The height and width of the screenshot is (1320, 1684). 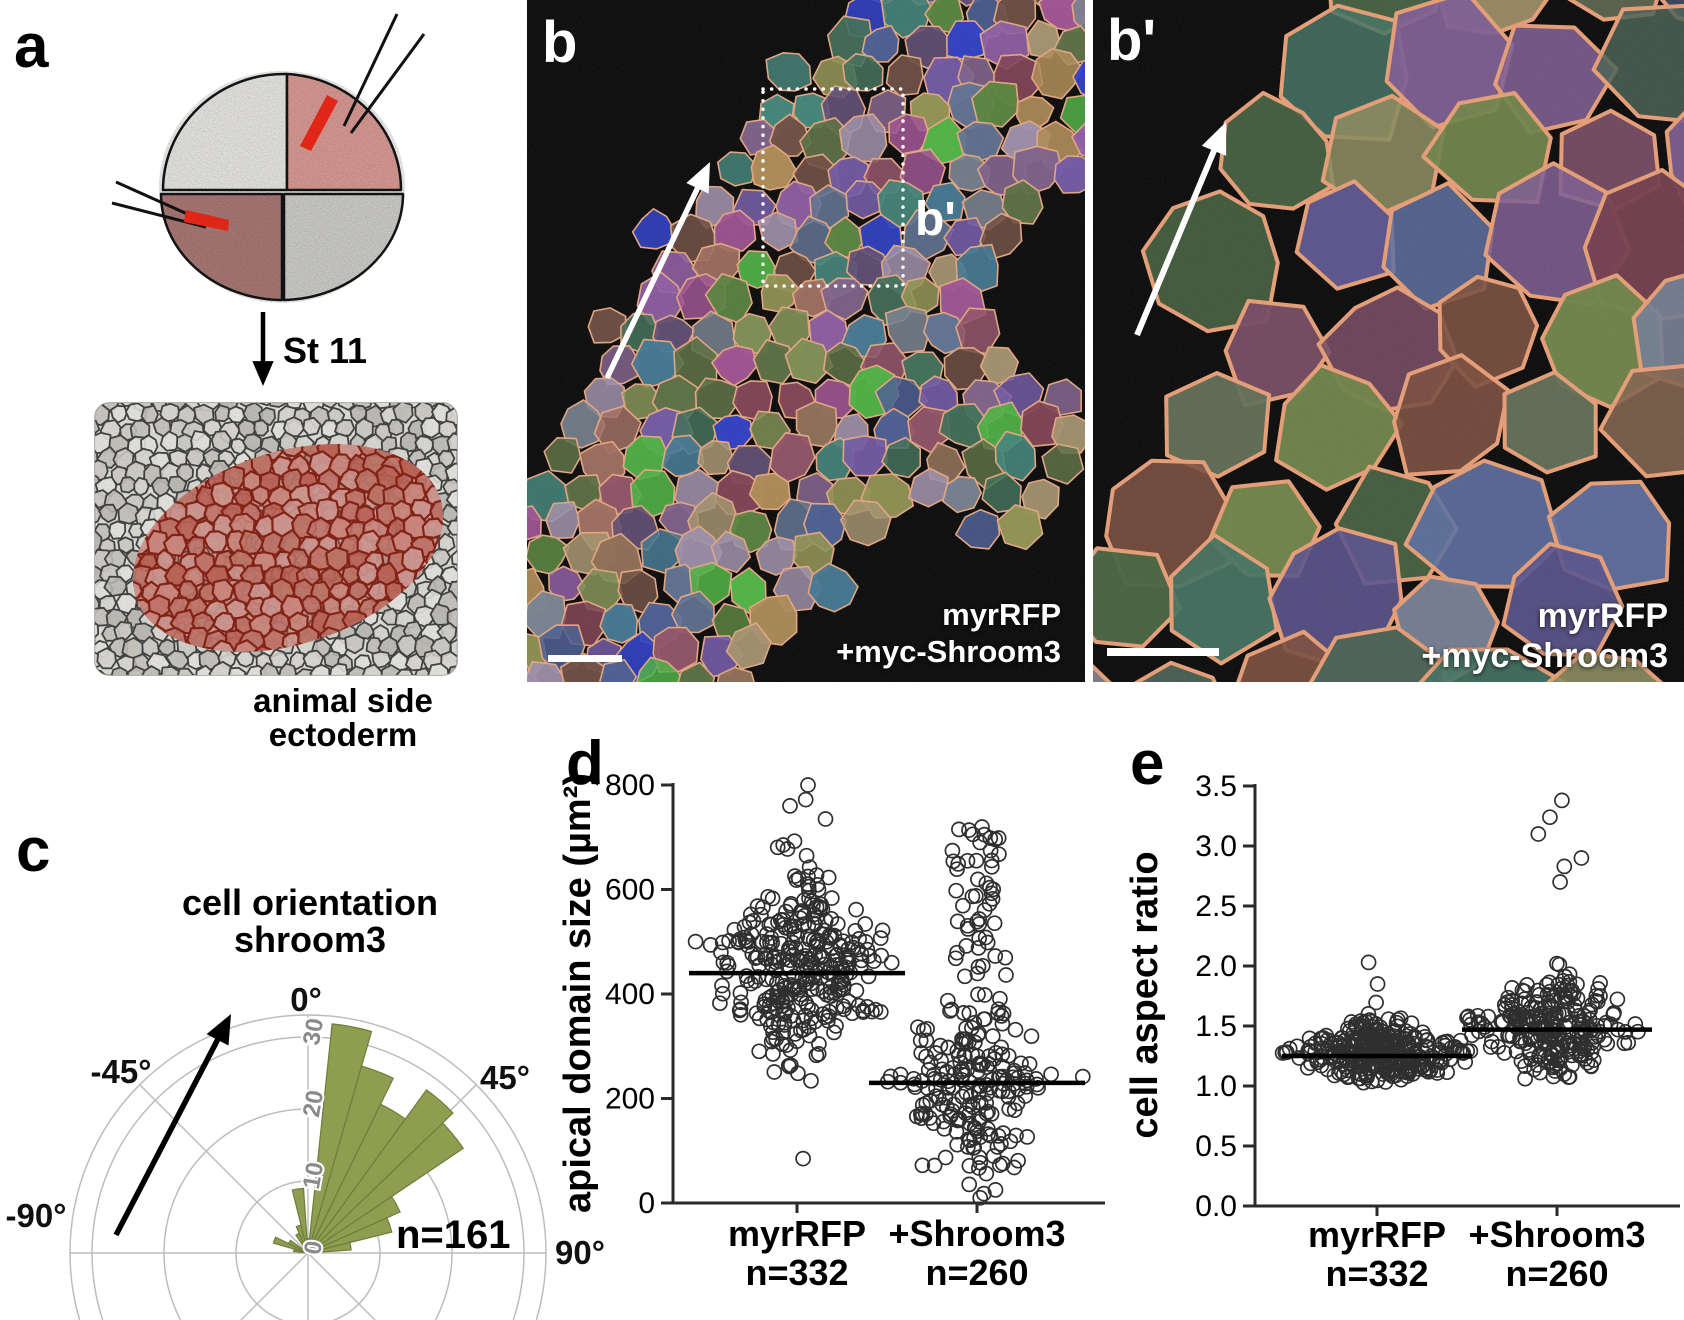 What do you see at coordinates (276, 539) in the screenshot?
I see `ectoderm-micrograph` at bounding box center [276, 539].